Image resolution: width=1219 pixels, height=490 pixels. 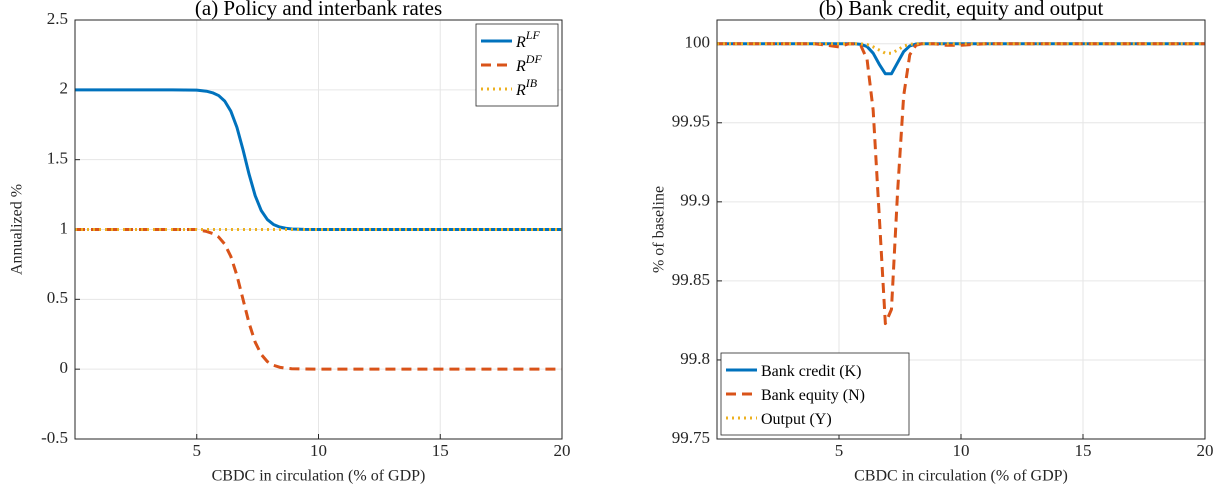 I want to click on y-tick-label: 99.85, so click(x=691, y=279).